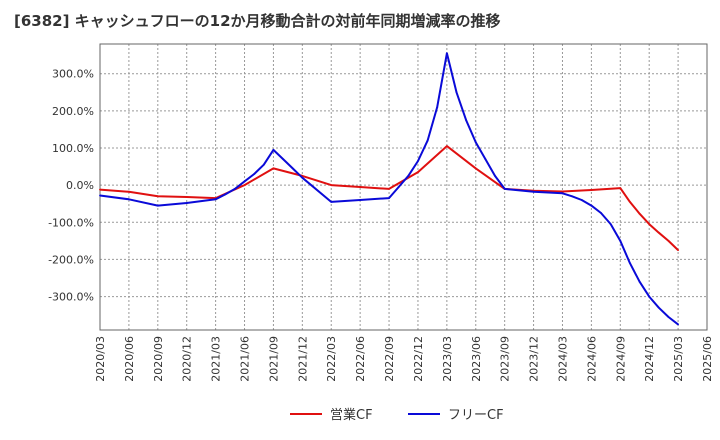 The height and width of the screenshot is (440, 720). I want to click on x-tick-label: 2023/06, so click(476, 359).